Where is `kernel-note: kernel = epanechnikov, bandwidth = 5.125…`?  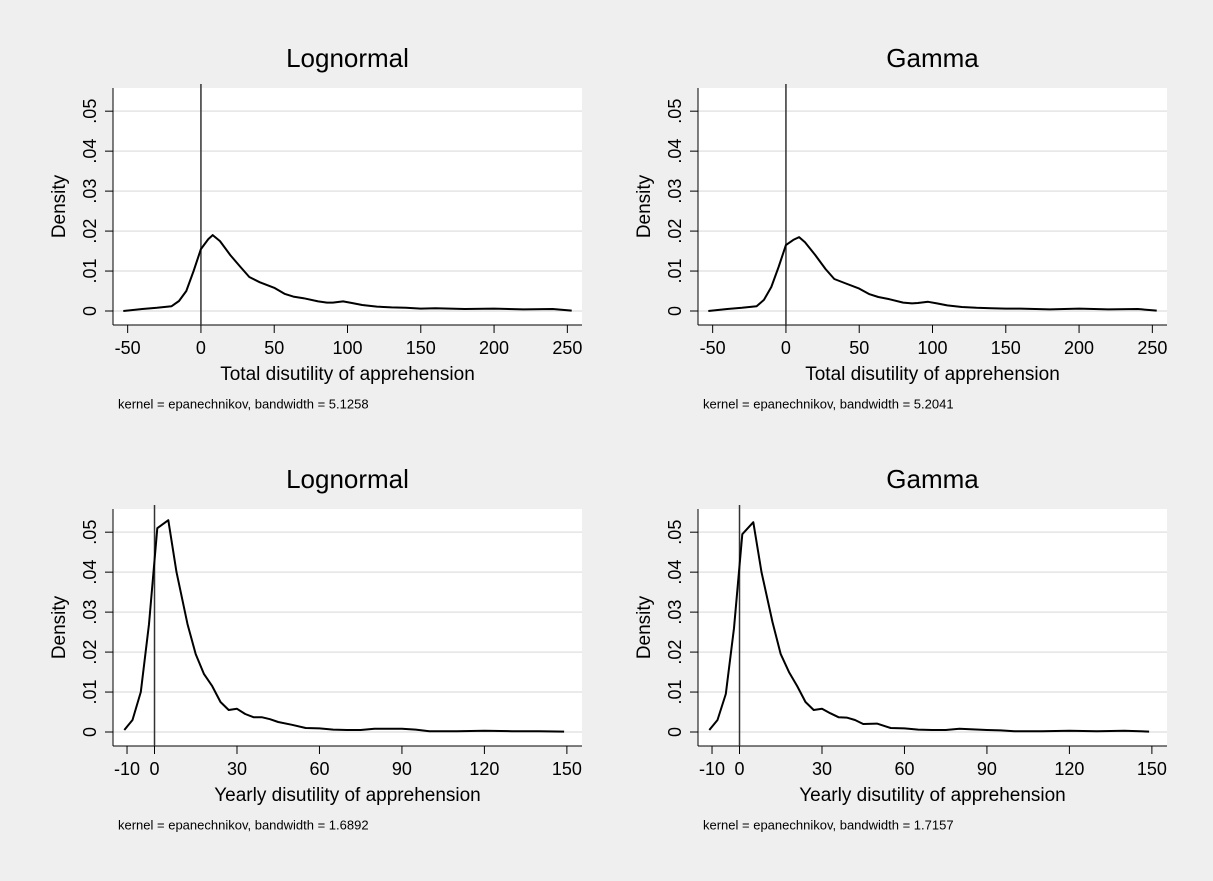 kernel-note: kernel = epanechnikov, bandwidth = 5.125… is located at coordinates (243, 403).